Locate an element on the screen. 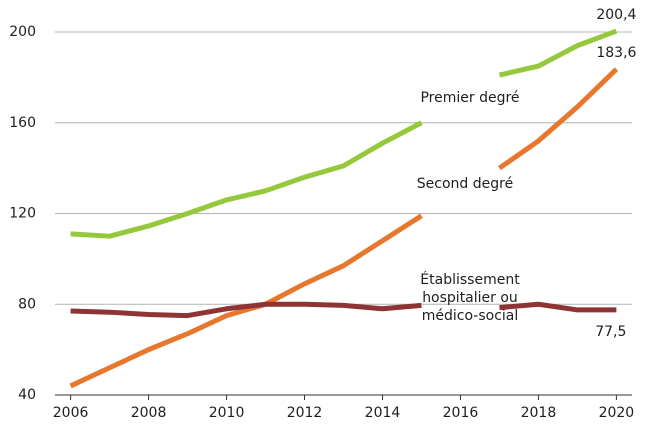  x-tick-label: 2006 is located at coordinates (71, 413).